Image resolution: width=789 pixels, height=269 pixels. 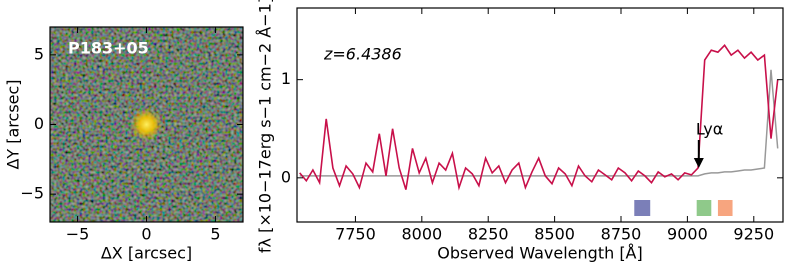 What do you see at coordinates (39, 53) in the screenshot?
I see `y-tick-label: 5` at bounding box center [39, 53].